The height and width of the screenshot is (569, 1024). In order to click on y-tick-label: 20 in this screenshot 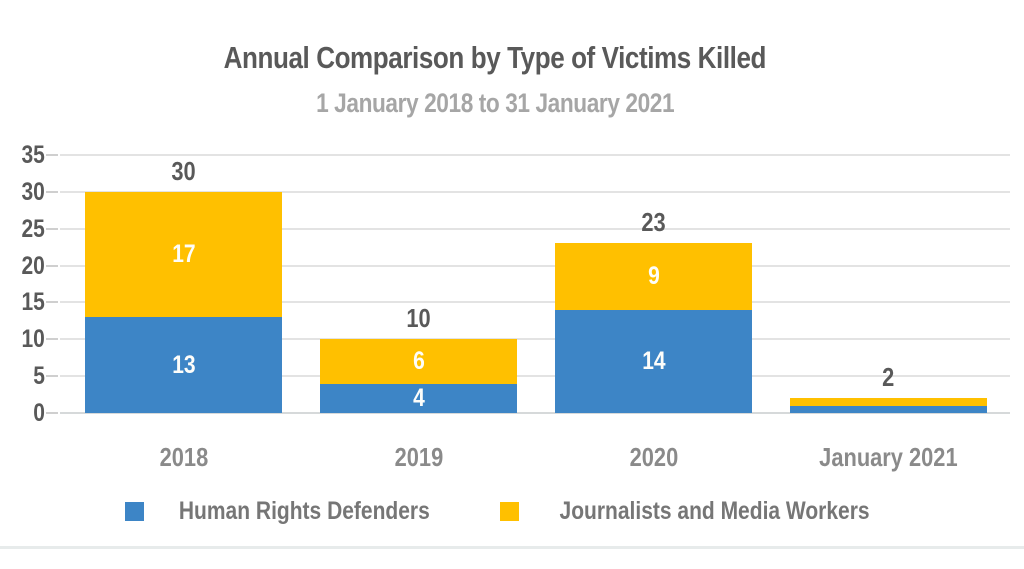, I will do `click(22, 266)`.